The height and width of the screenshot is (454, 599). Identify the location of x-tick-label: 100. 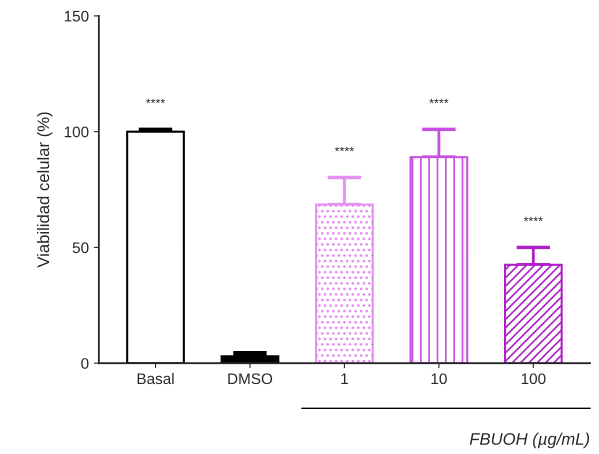
(534, 378).